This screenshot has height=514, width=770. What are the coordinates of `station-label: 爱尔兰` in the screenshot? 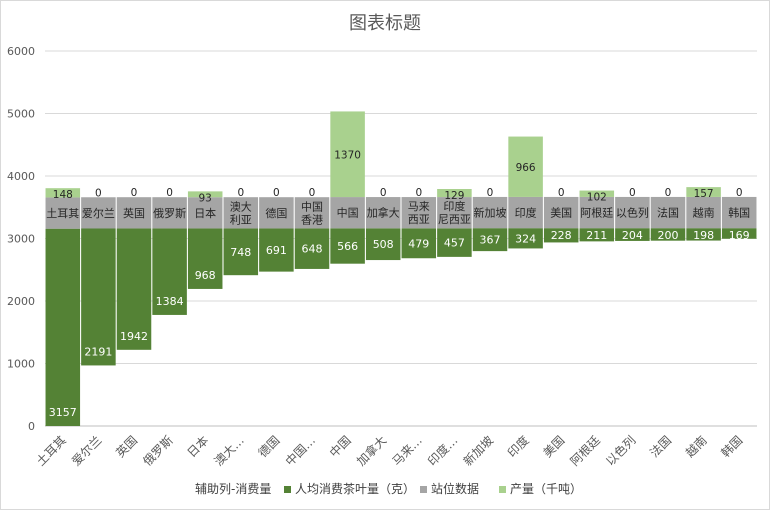 It's located at (98, 213).